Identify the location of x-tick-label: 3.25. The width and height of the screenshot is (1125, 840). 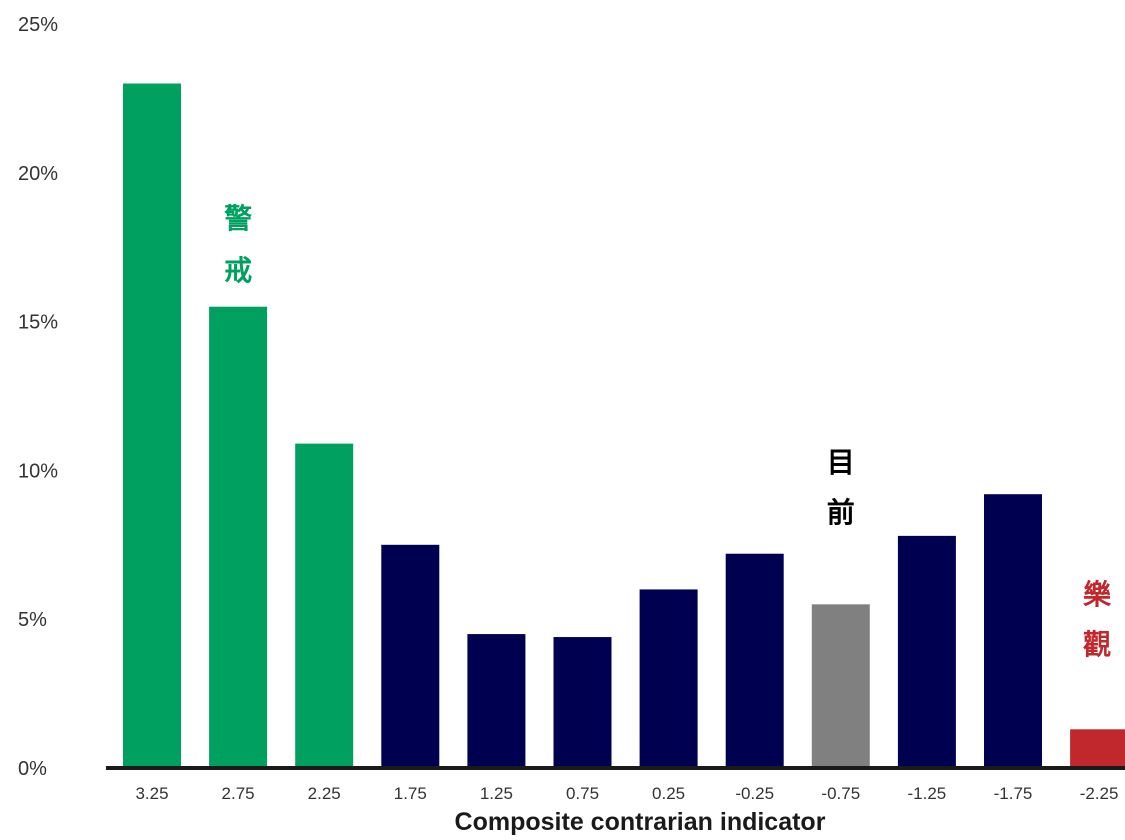
(151, 793).